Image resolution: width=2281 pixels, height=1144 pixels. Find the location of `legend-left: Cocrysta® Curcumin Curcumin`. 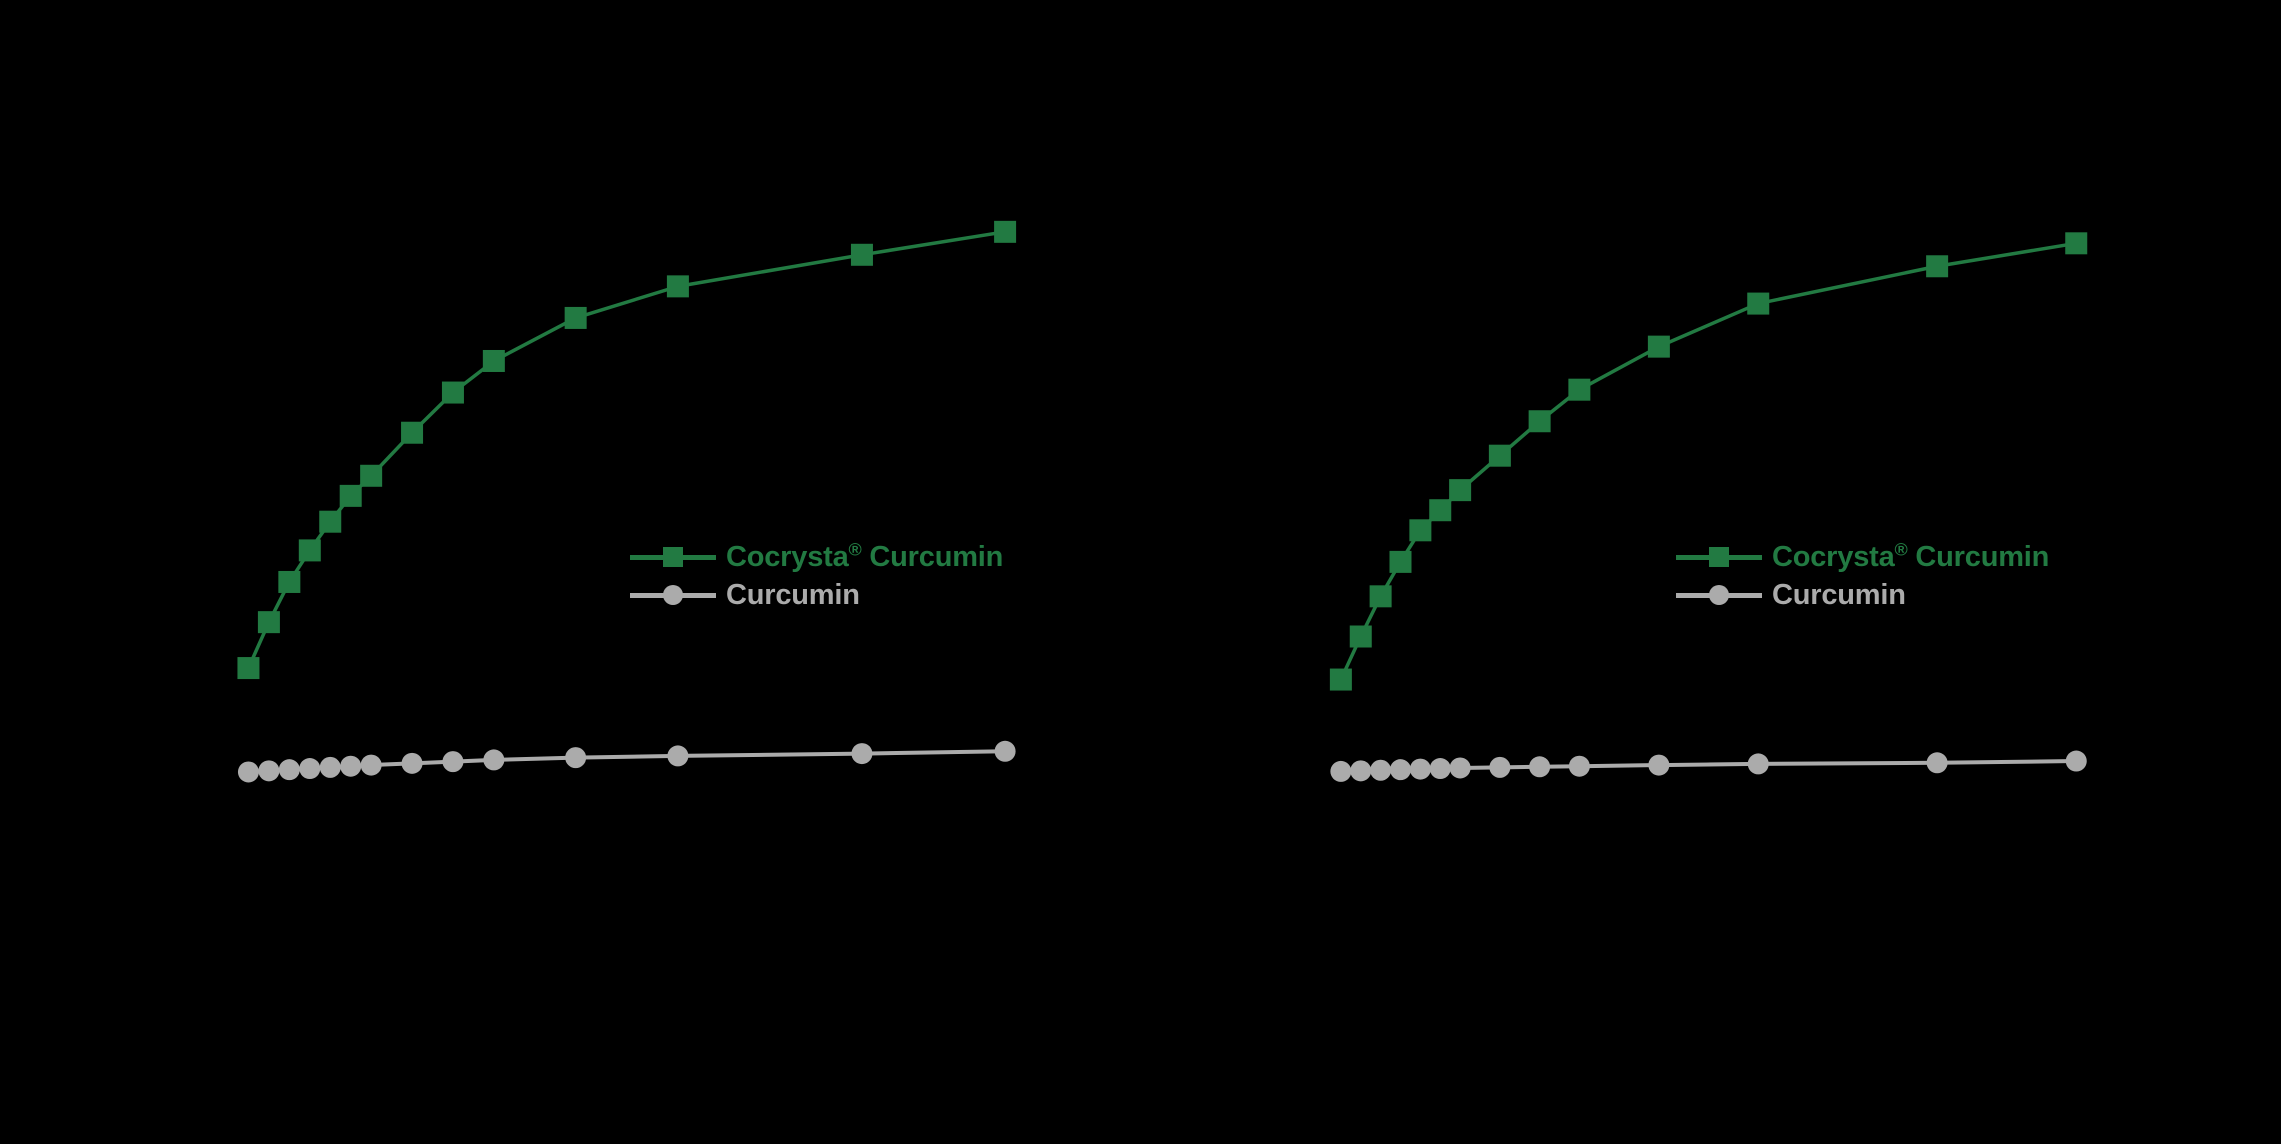

legend-left: Cocrysta® Curcumin Curcumin is located at coordinates (816, 576).